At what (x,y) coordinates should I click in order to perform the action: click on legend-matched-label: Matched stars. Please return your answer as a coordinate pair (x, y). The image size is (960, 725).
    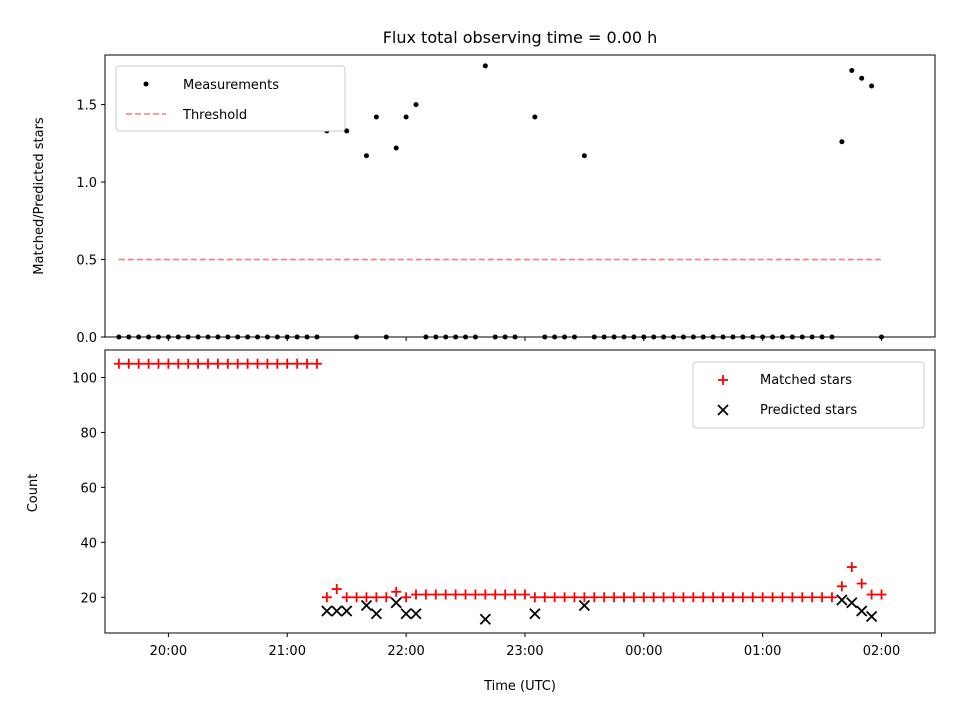
    Looking at the image, I should click on (806, 380).